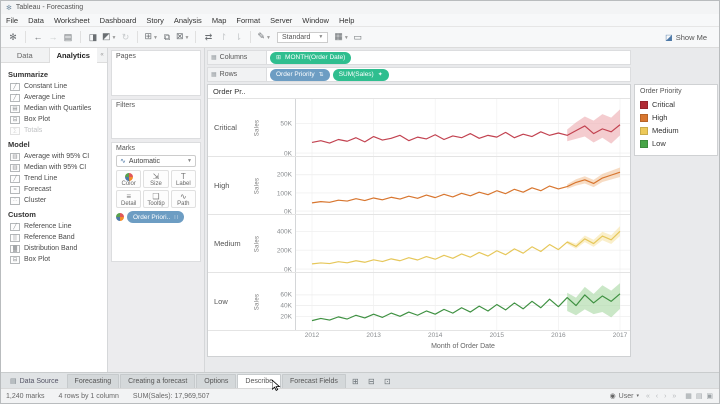 This screenshot has height=404, width=720. What do you see at coordinates (71, 20) in the screenshot?
I see `menu-worksheet: Worksheet` at bounding box center [71, 20].